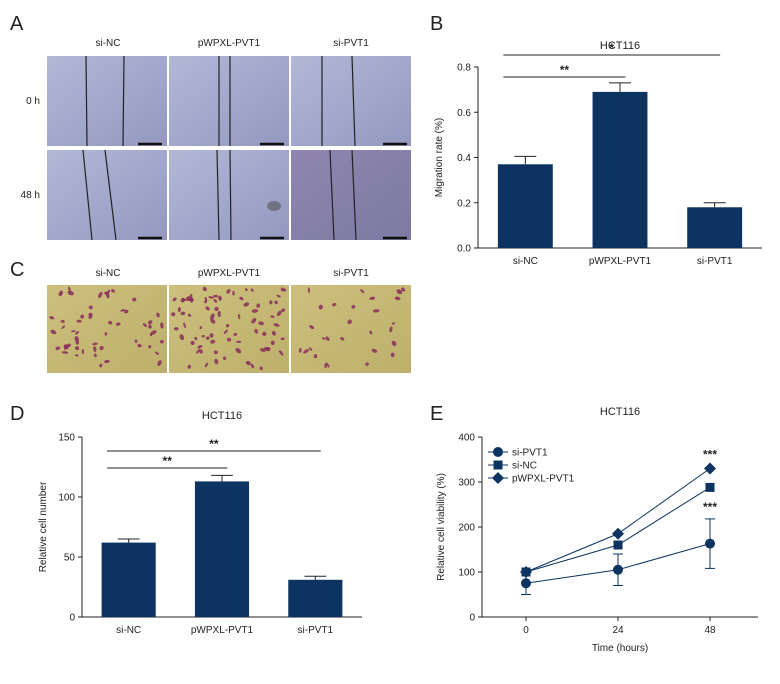 This screenshot has width=780, height=684. What do you see at coordinates (274, 206) in the screenshot?
I see `debris-spot` at bounding box center [274, 206].